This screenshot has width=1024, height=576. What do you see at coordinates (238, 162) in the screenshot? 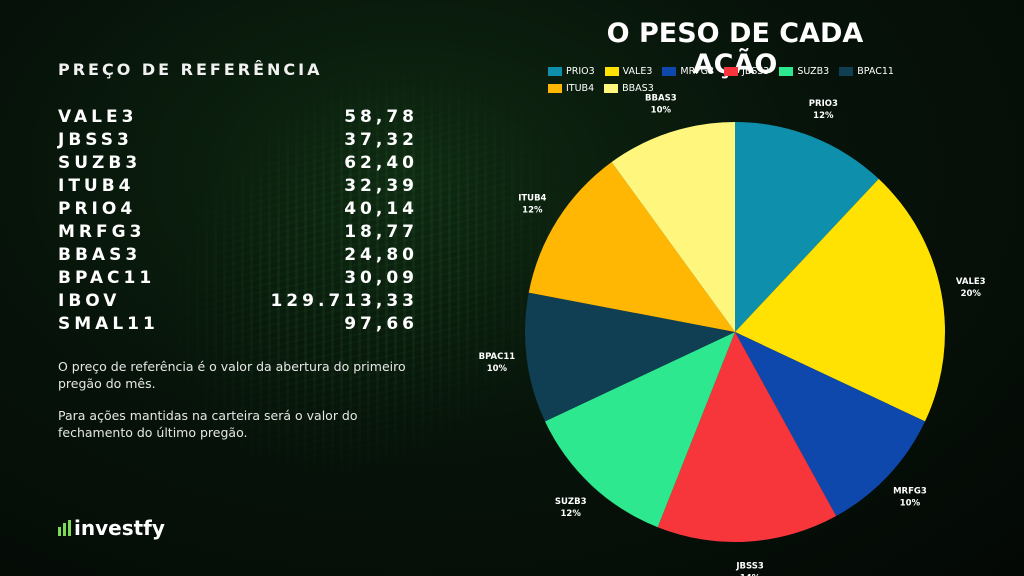
I see `price-row: SUZB3 62,40` at bounding box center [238, 162].